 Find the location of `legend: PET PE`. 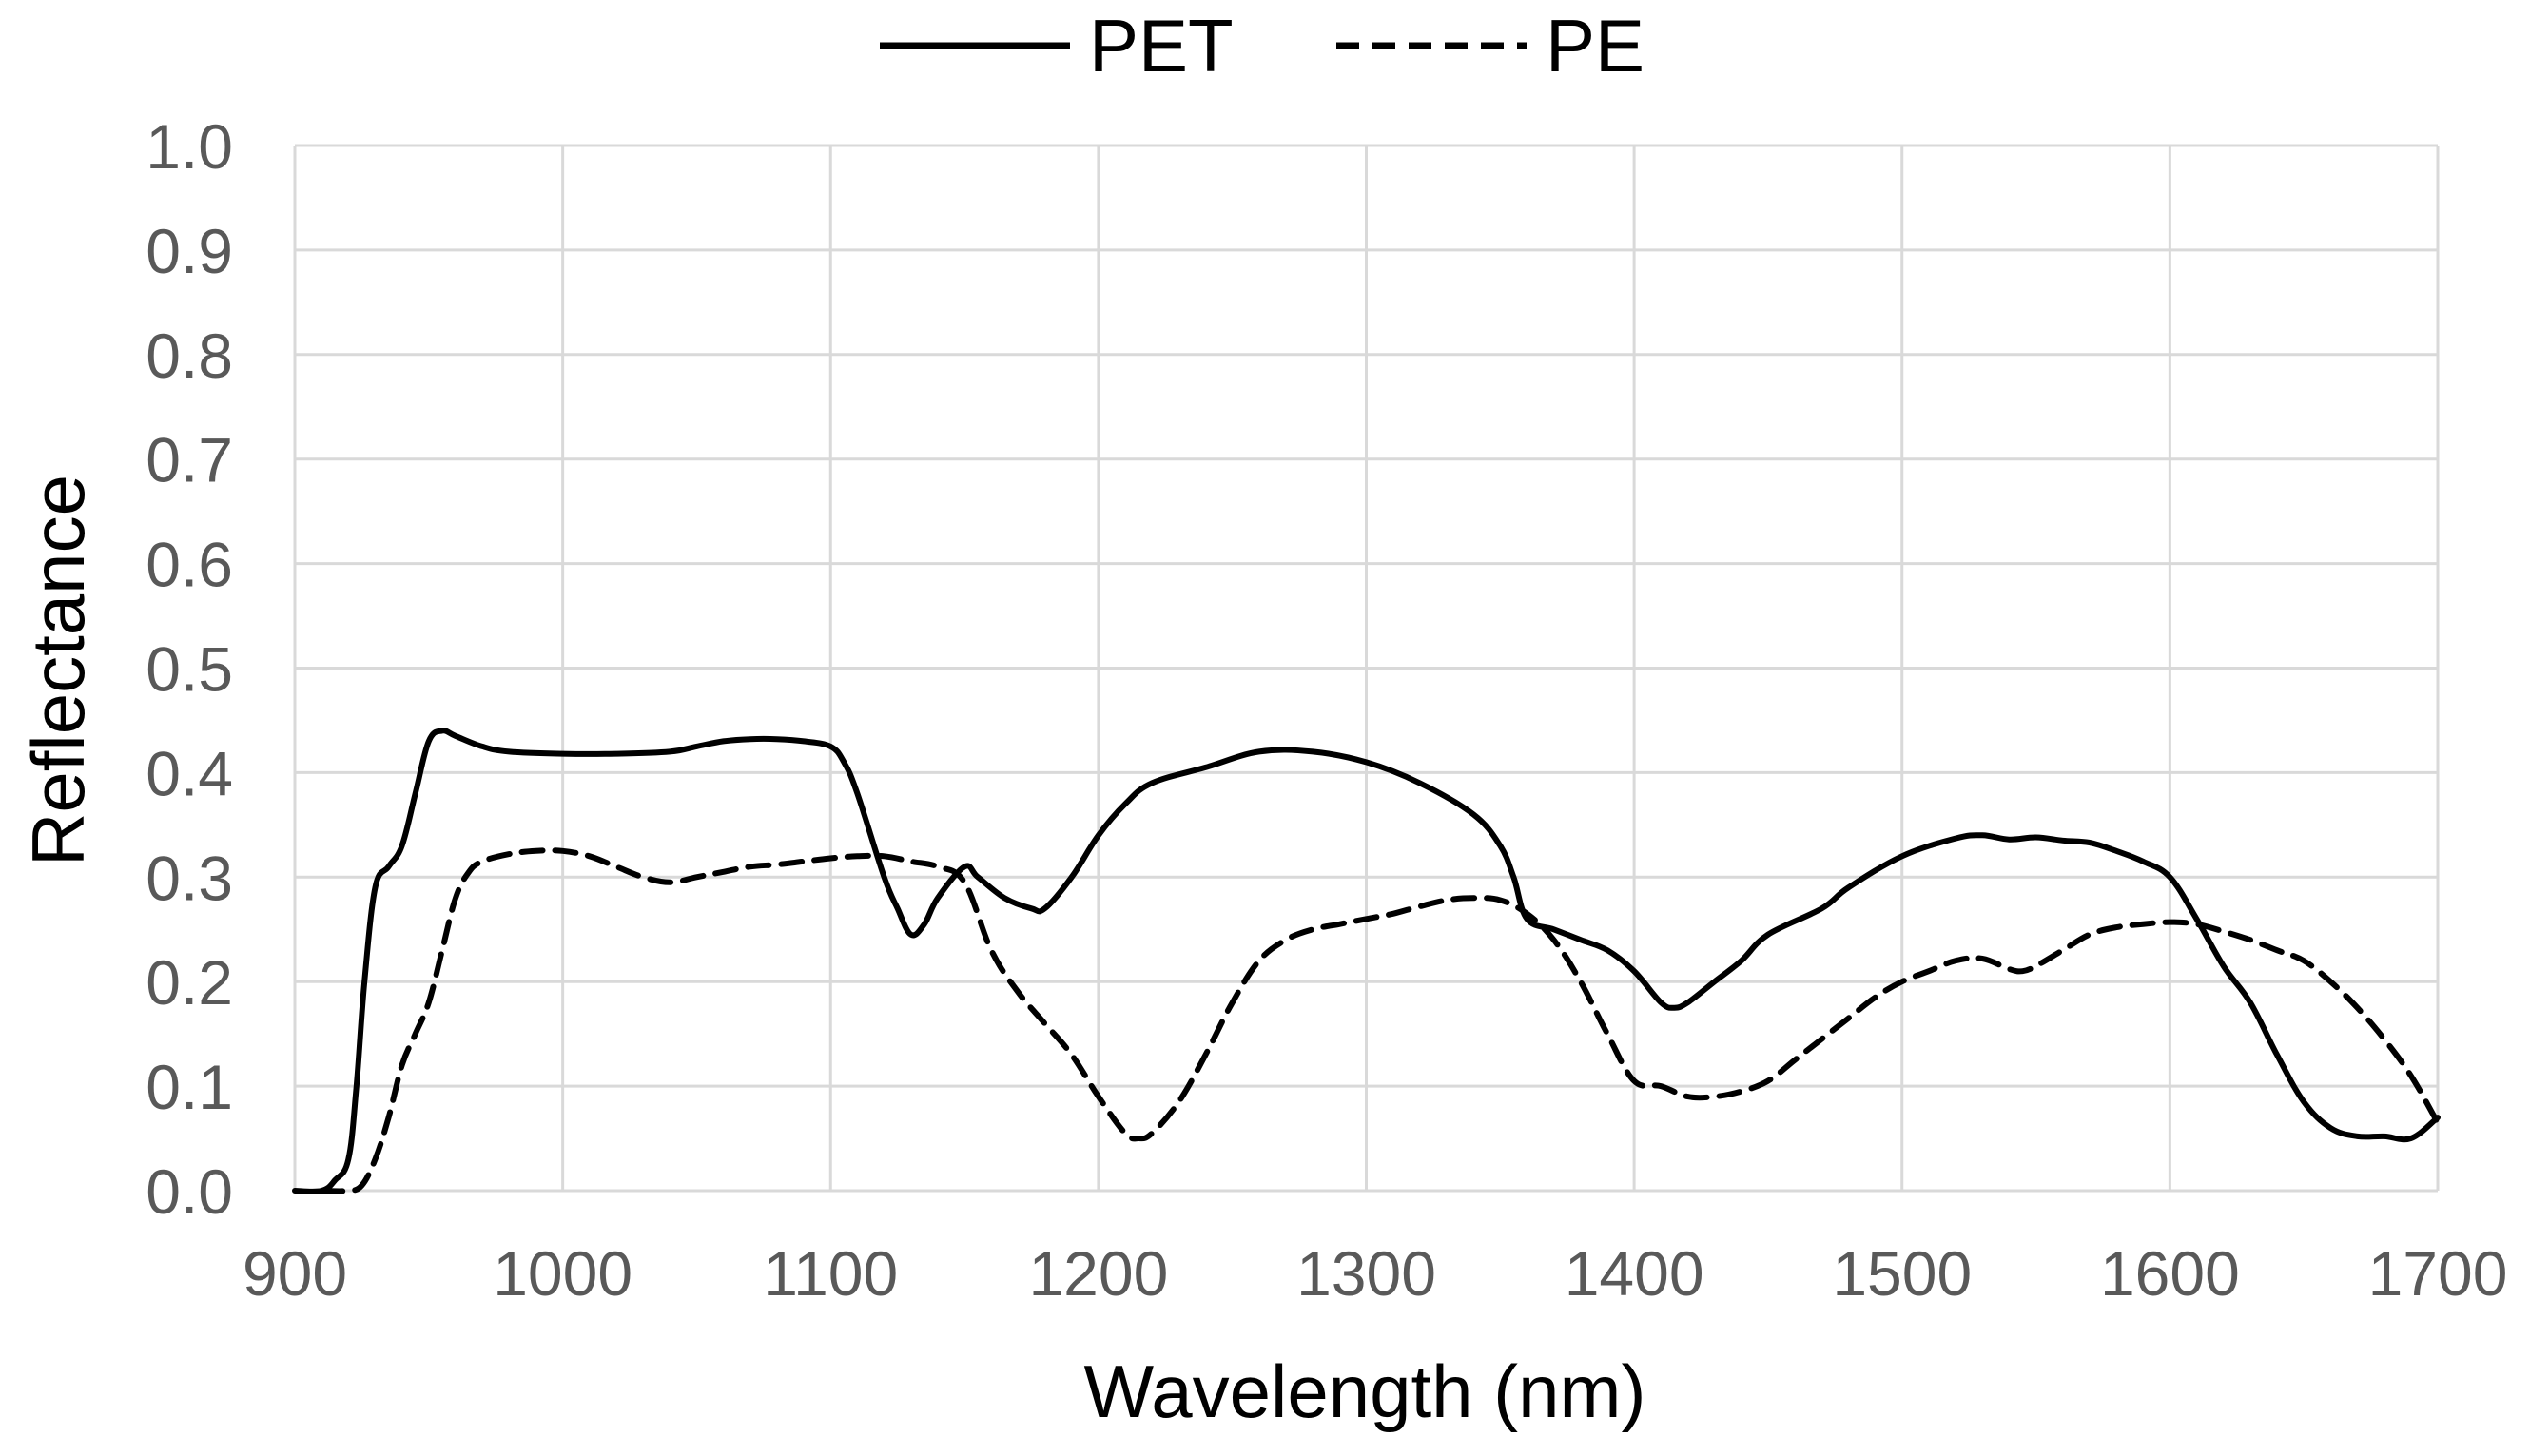

legend: PET PE is located at coordinates (1262, 45).